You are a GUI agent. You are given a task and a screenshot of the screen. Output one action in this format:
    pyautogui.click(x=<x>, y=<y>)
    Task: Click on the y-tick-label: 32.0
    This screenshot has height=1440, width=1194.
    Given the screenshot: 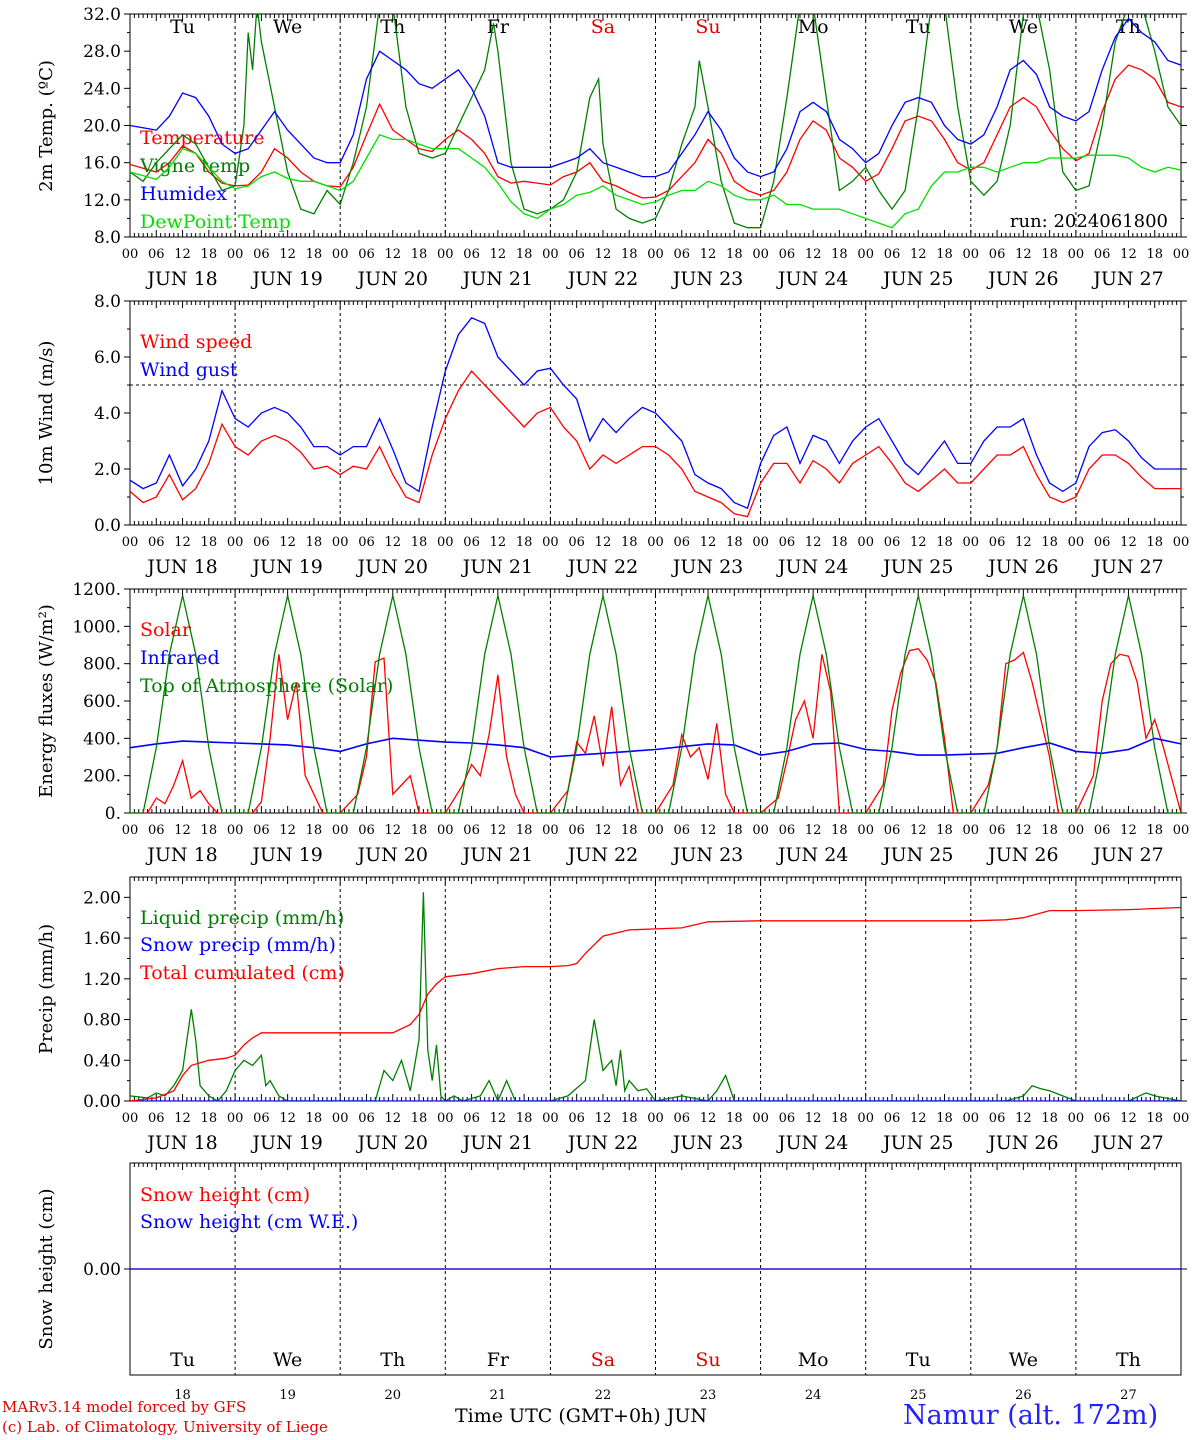 What is the action you would take?
    pyautogui.click(x=102, y=15)
    